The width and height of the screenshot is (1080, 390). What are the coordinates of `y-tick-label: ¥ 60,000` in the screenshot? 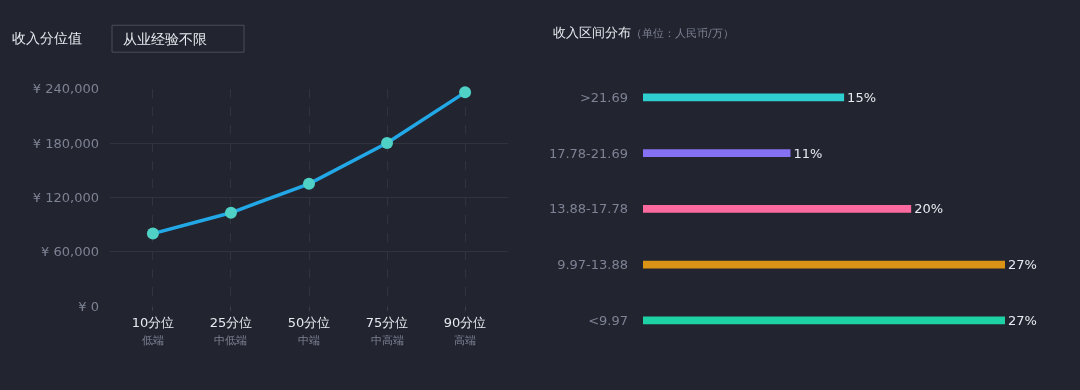 It's located at (70, 252).